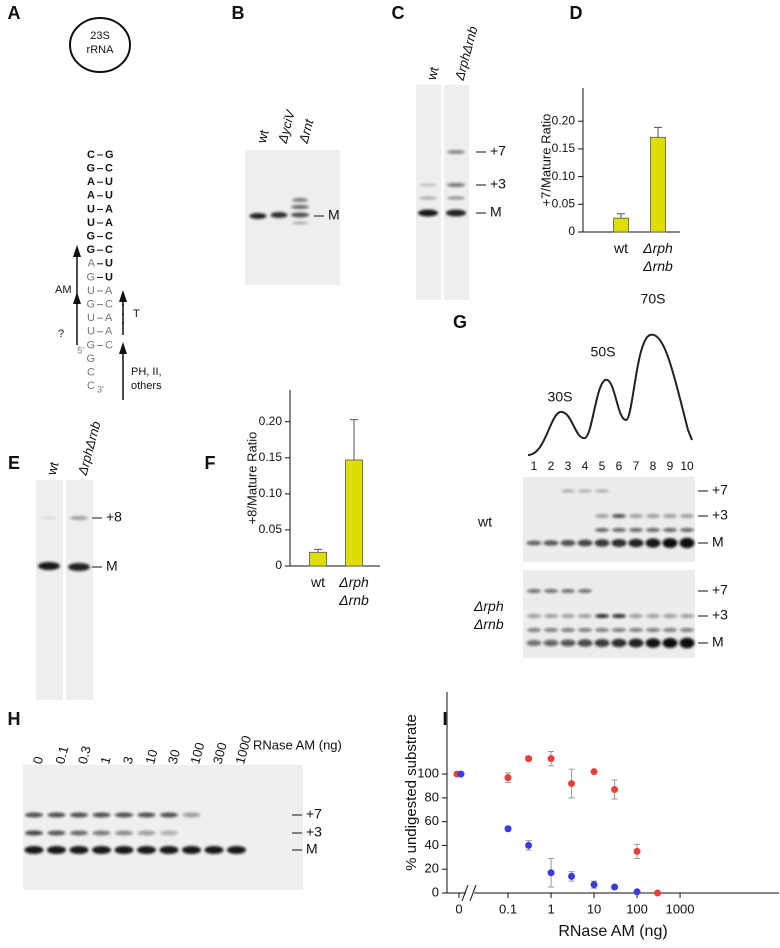 The height and width of the screenshot is (948, 780). What do you see at coordinates (100, 43) in the screenshot?
I see `loop-label: 23S rRNA` at bounding box center [100, 43].